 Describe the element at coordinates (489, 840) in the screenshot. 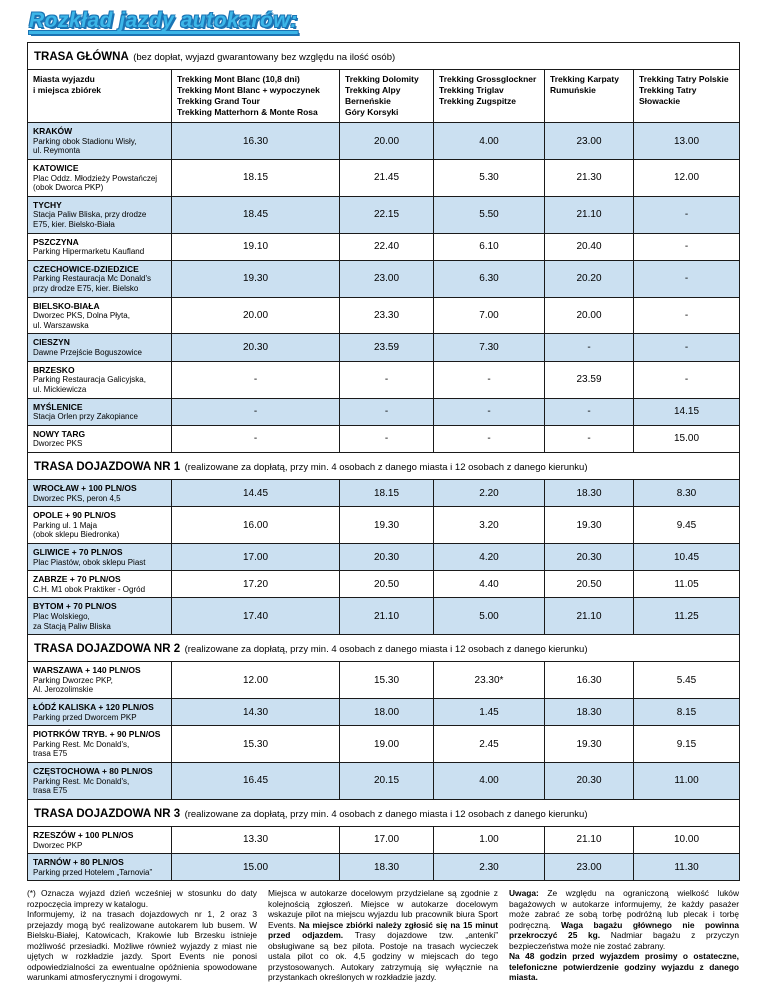

I see `departure-time: 1.00` at that location.